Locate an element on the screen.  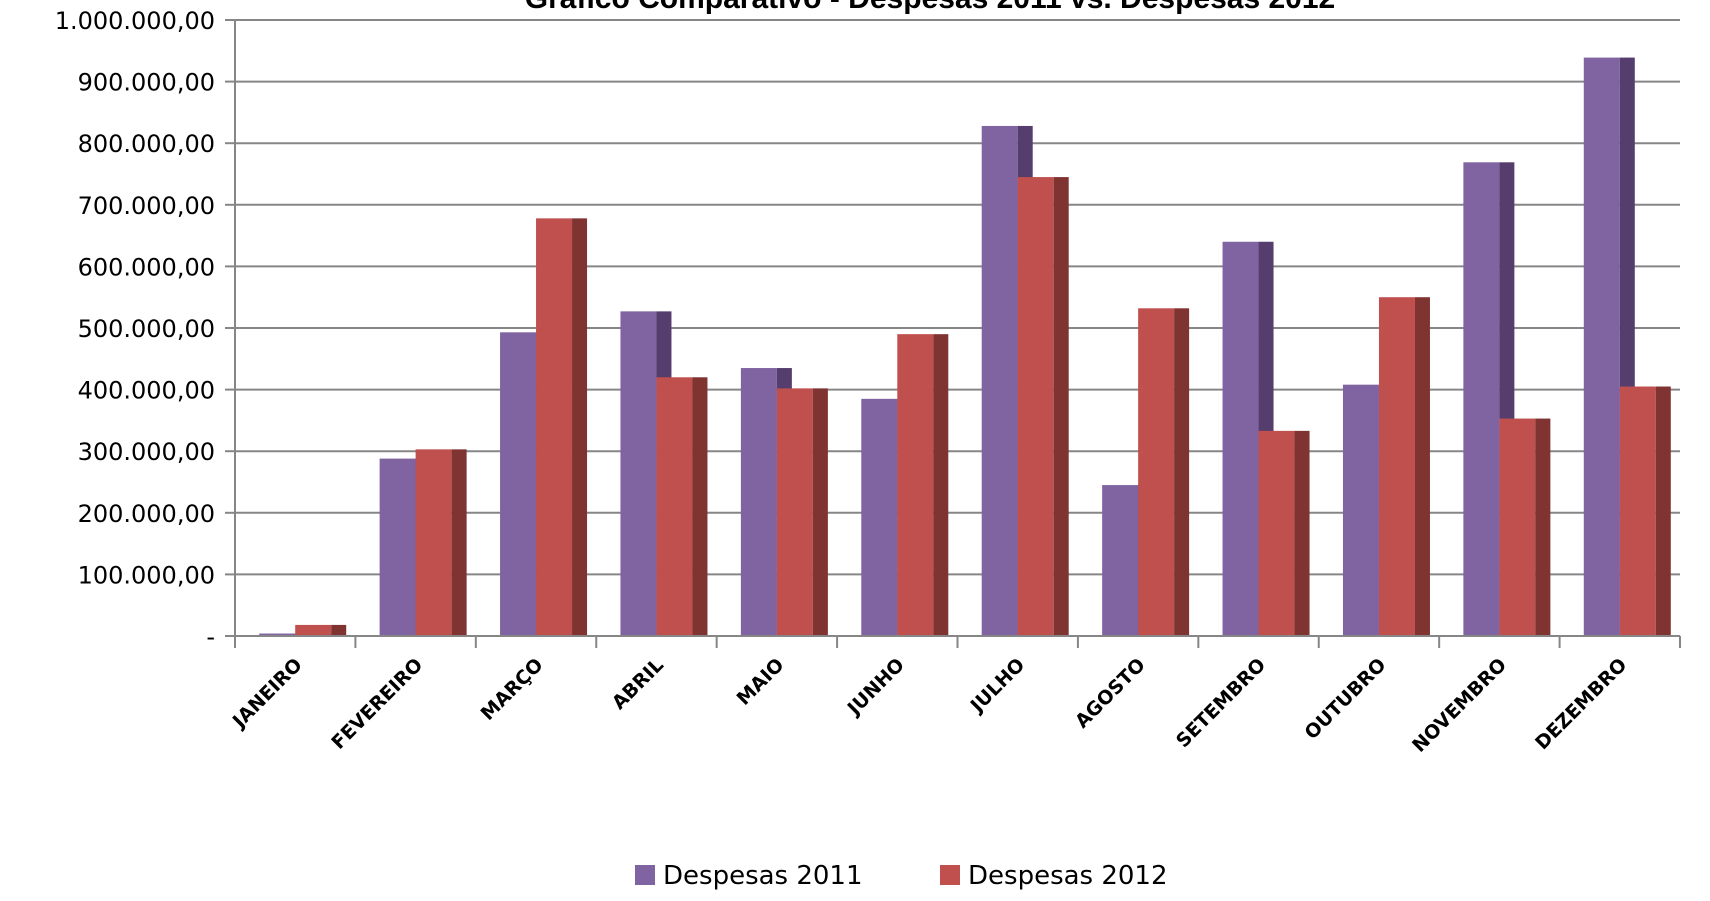
y-tick-label: 1.000.000,00 is located at coordinates (135, 21).